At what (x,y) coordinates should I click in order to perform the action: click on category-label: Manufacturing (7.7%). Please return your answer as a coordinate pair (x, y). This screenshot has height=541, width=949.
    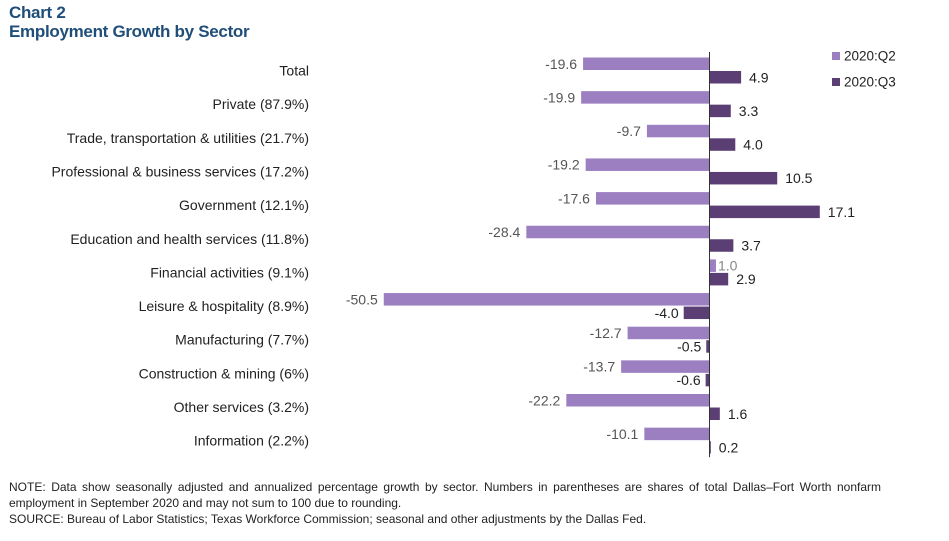
    Looking at the image, I should click on (242, 340).